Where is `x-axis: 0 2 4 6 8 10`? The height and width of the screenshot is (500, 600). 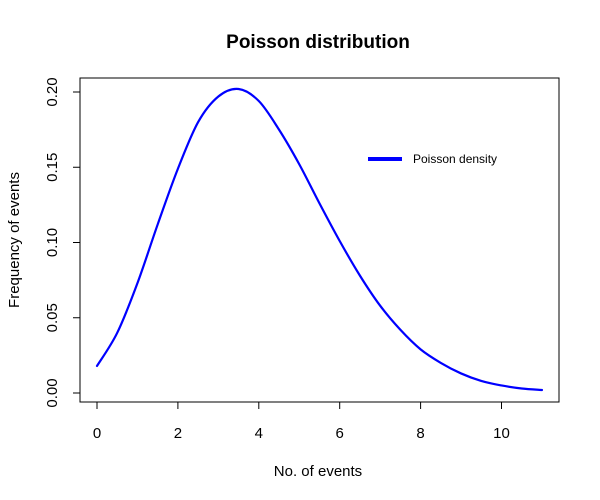
x-axis: 0 2 4 6 8 10 is located at coordinates (301, 421).